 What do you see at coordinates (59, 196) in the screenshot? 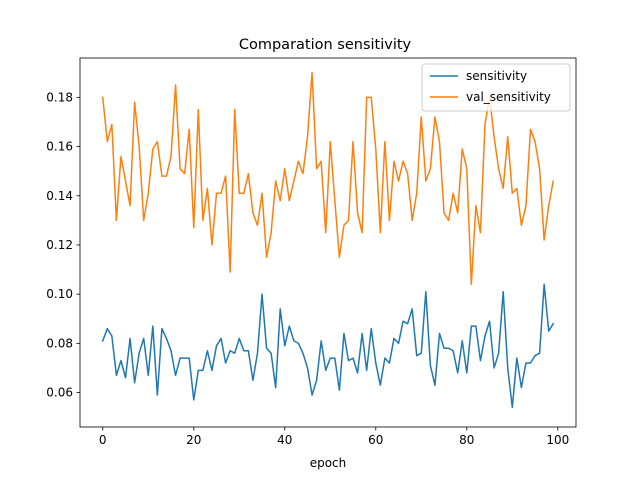
I see `y-tick-label: 0.14` at bounding box center [59, 196].